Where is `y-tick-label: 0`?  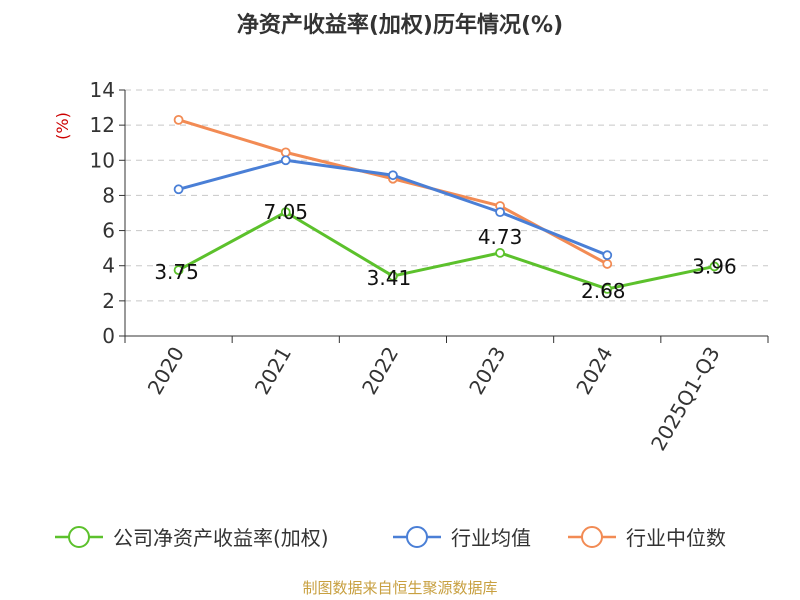 y-tick-label: 0 is located at coordinates (108, 336).